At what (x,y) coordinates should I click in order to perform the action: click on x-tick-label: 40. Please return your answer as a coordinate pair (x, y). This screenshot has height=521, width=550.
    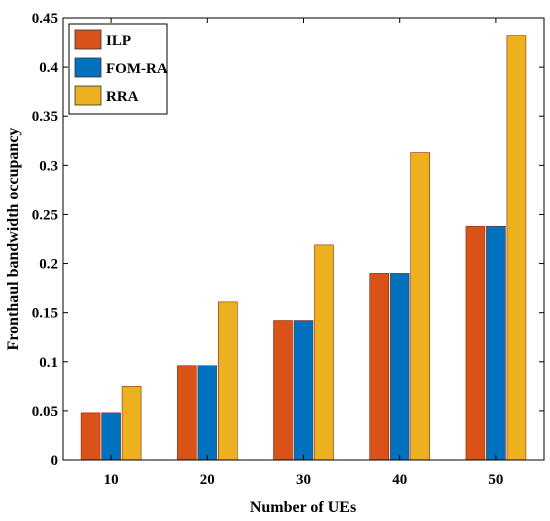
    Looking at the image, I should click on (399, 480).